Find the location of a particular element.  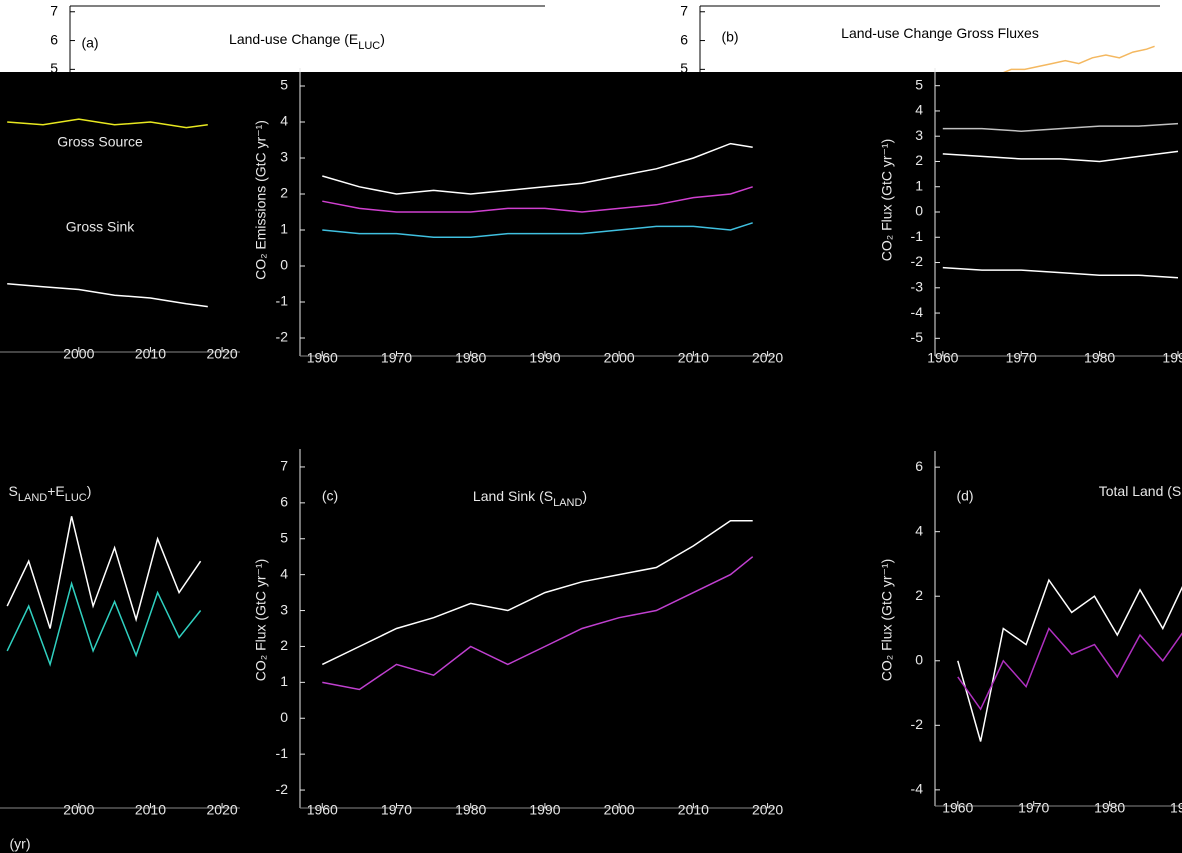

annotation: Gross Sink is located at coordinates (100, 227).